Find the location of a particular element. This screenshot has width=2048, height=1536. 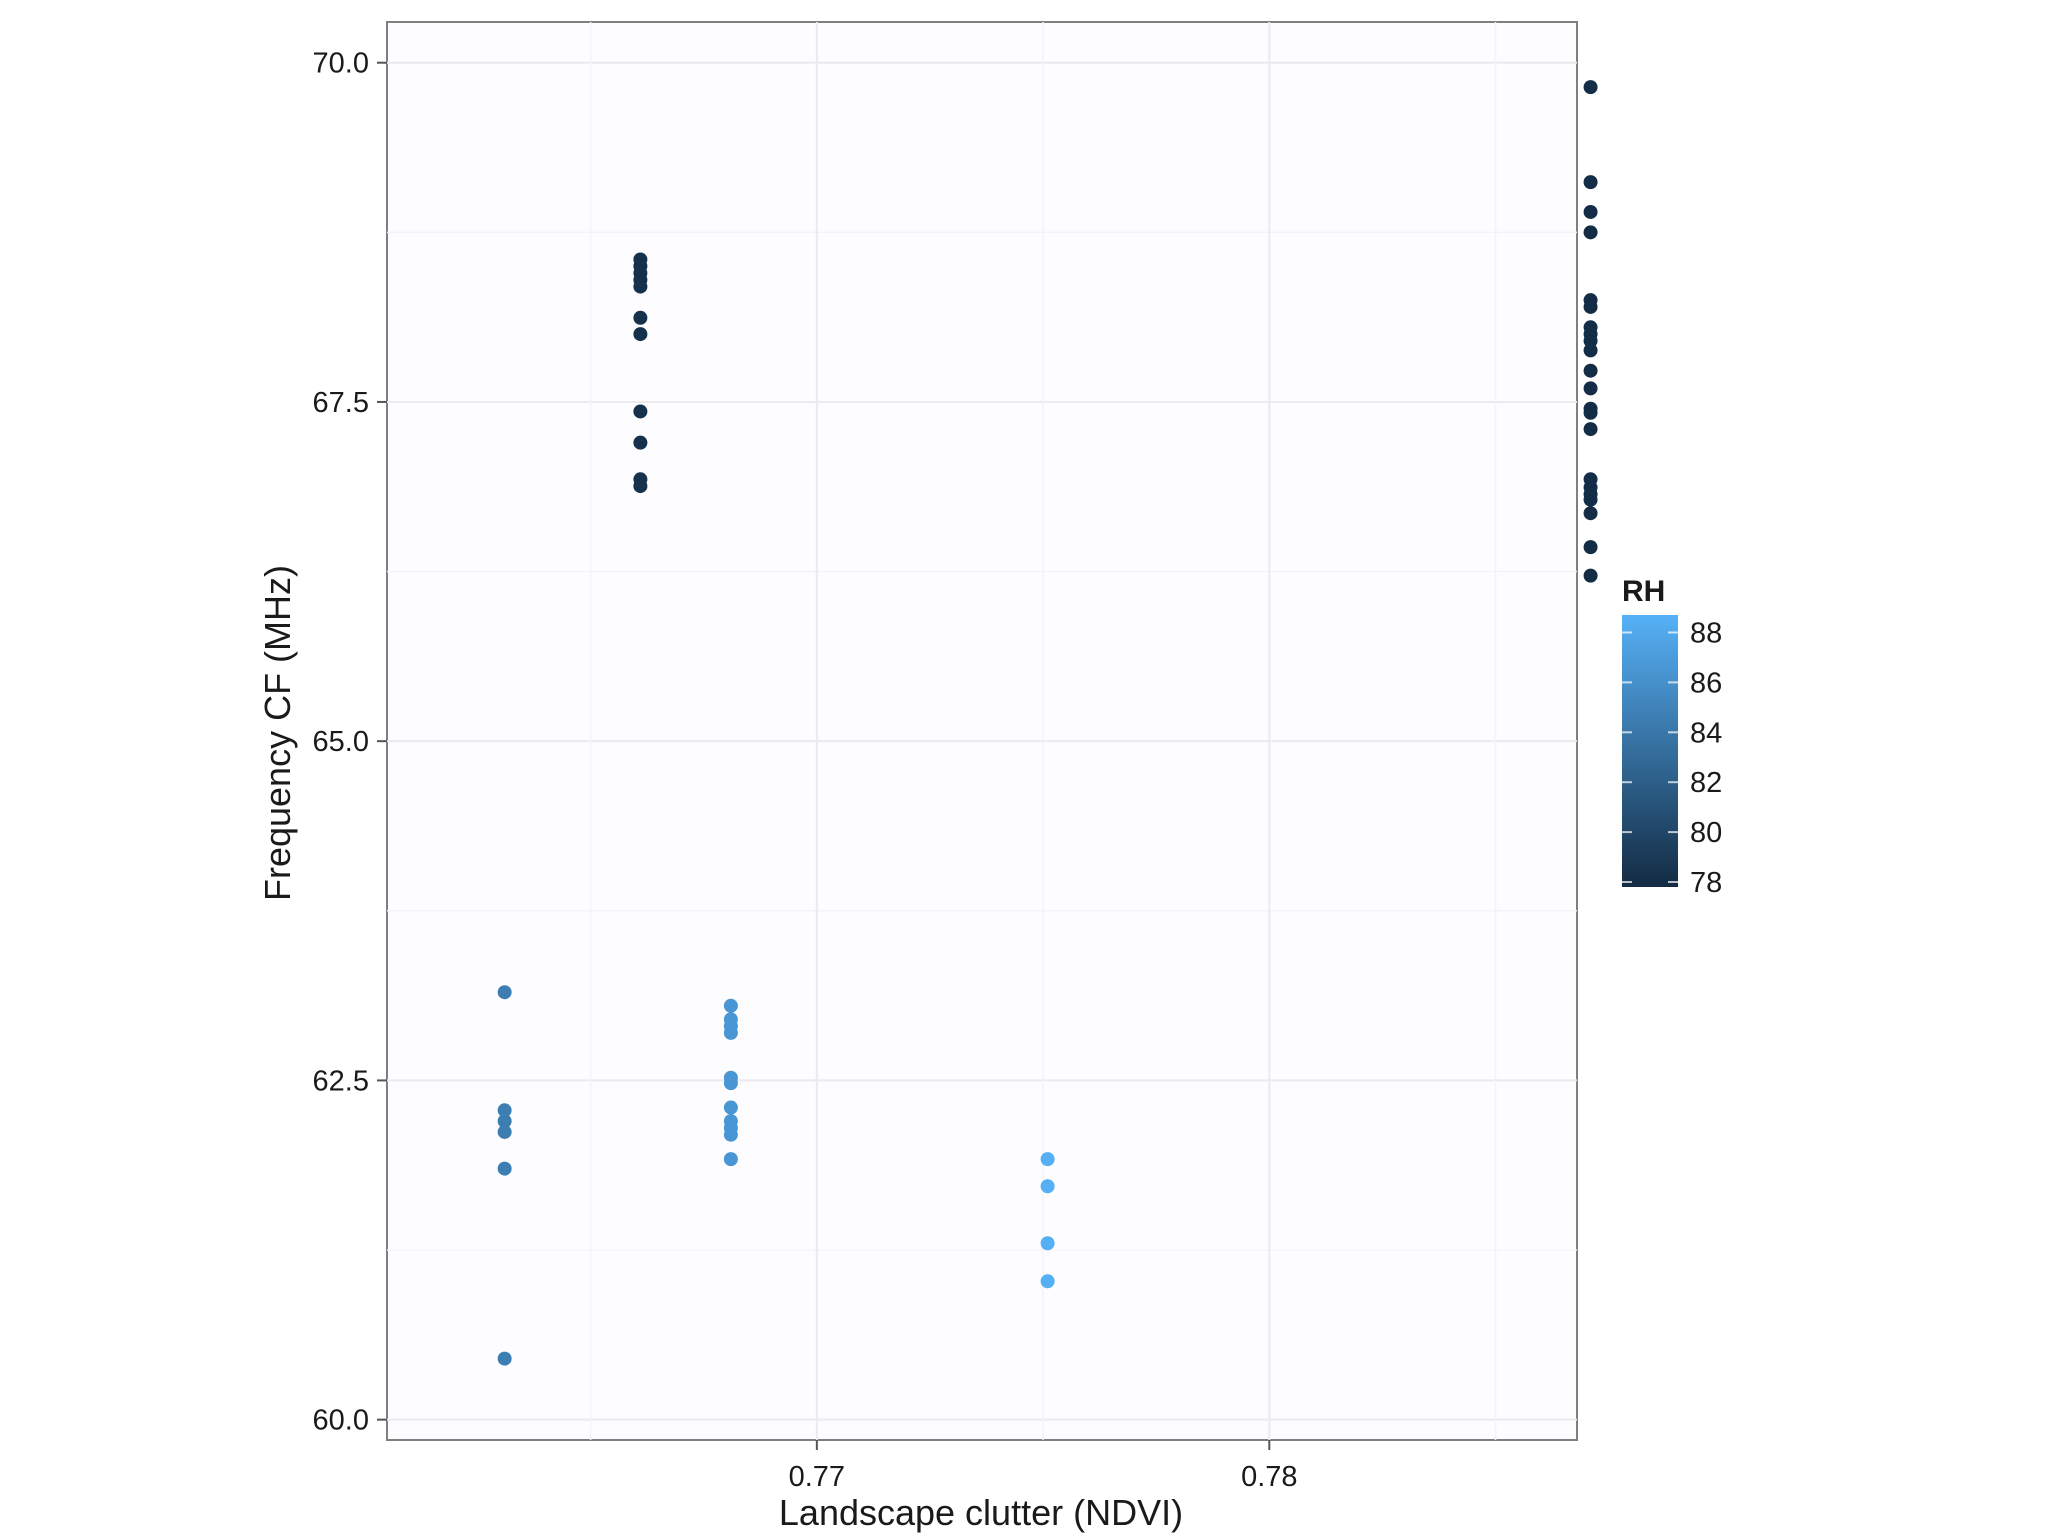

y-axis-title: Frequency CF (MHz) is located at coordinates (277, 733).